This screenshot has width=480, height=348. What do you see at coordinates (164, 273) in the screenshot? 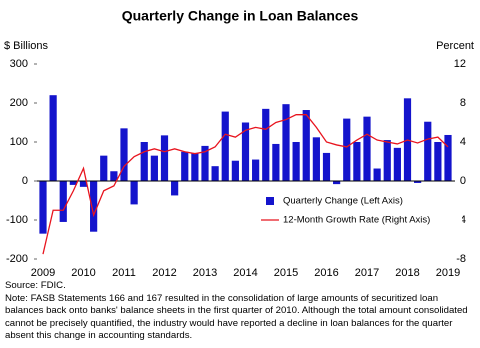
I see `x-tick-label: 2012` at bounding box center [164, 273].